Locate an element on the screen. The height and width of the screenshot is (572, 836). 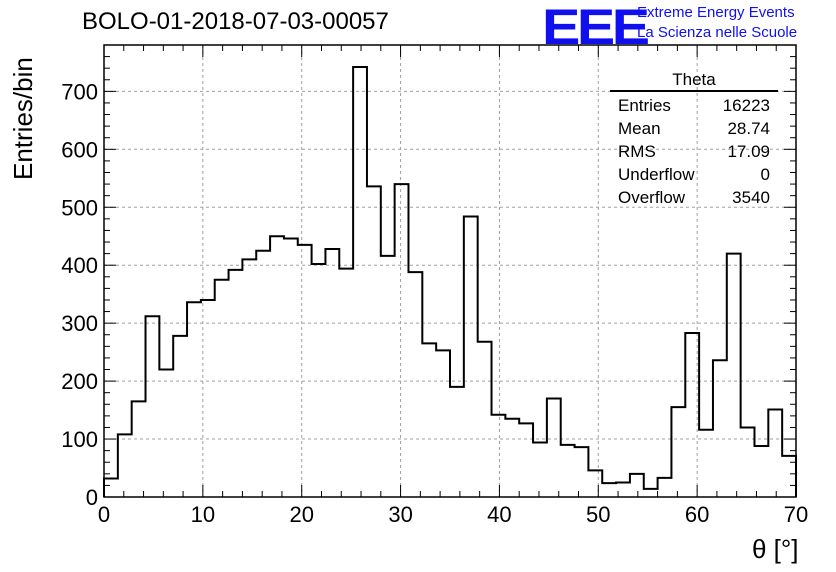
stats-value: 17.09 is located at coordinates (748, 151).